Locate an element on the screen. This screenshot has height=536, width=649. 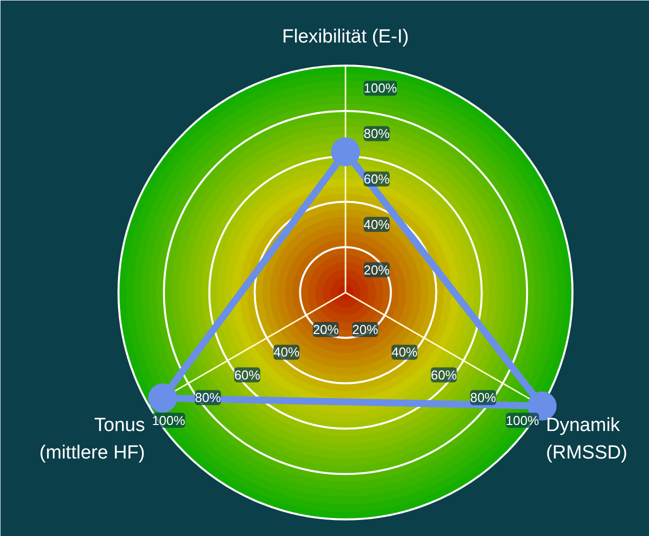
spoke-label: Tonus (mittlere HF) is located at coordinates (92, 439).